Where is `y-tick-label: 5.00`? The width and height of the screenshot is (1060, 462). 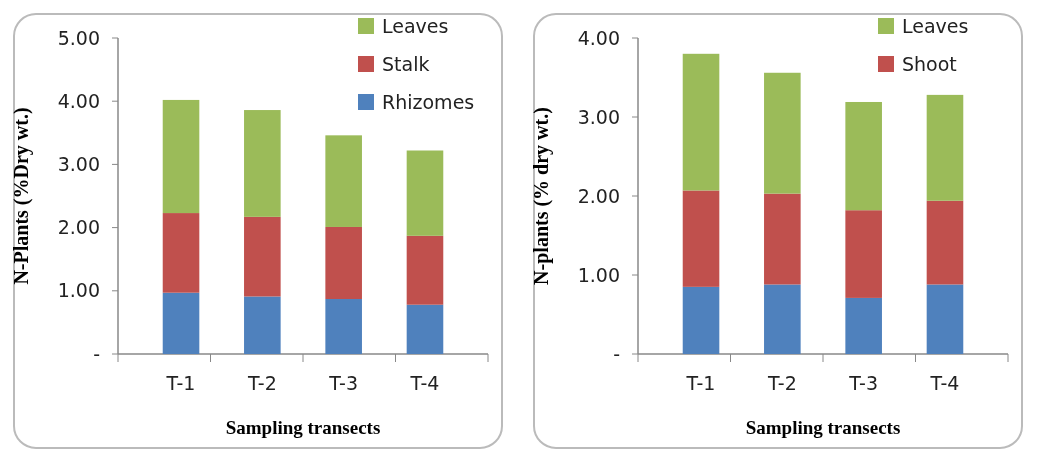
y-tick-label: 5.00 is located at coordinates (78, 37).